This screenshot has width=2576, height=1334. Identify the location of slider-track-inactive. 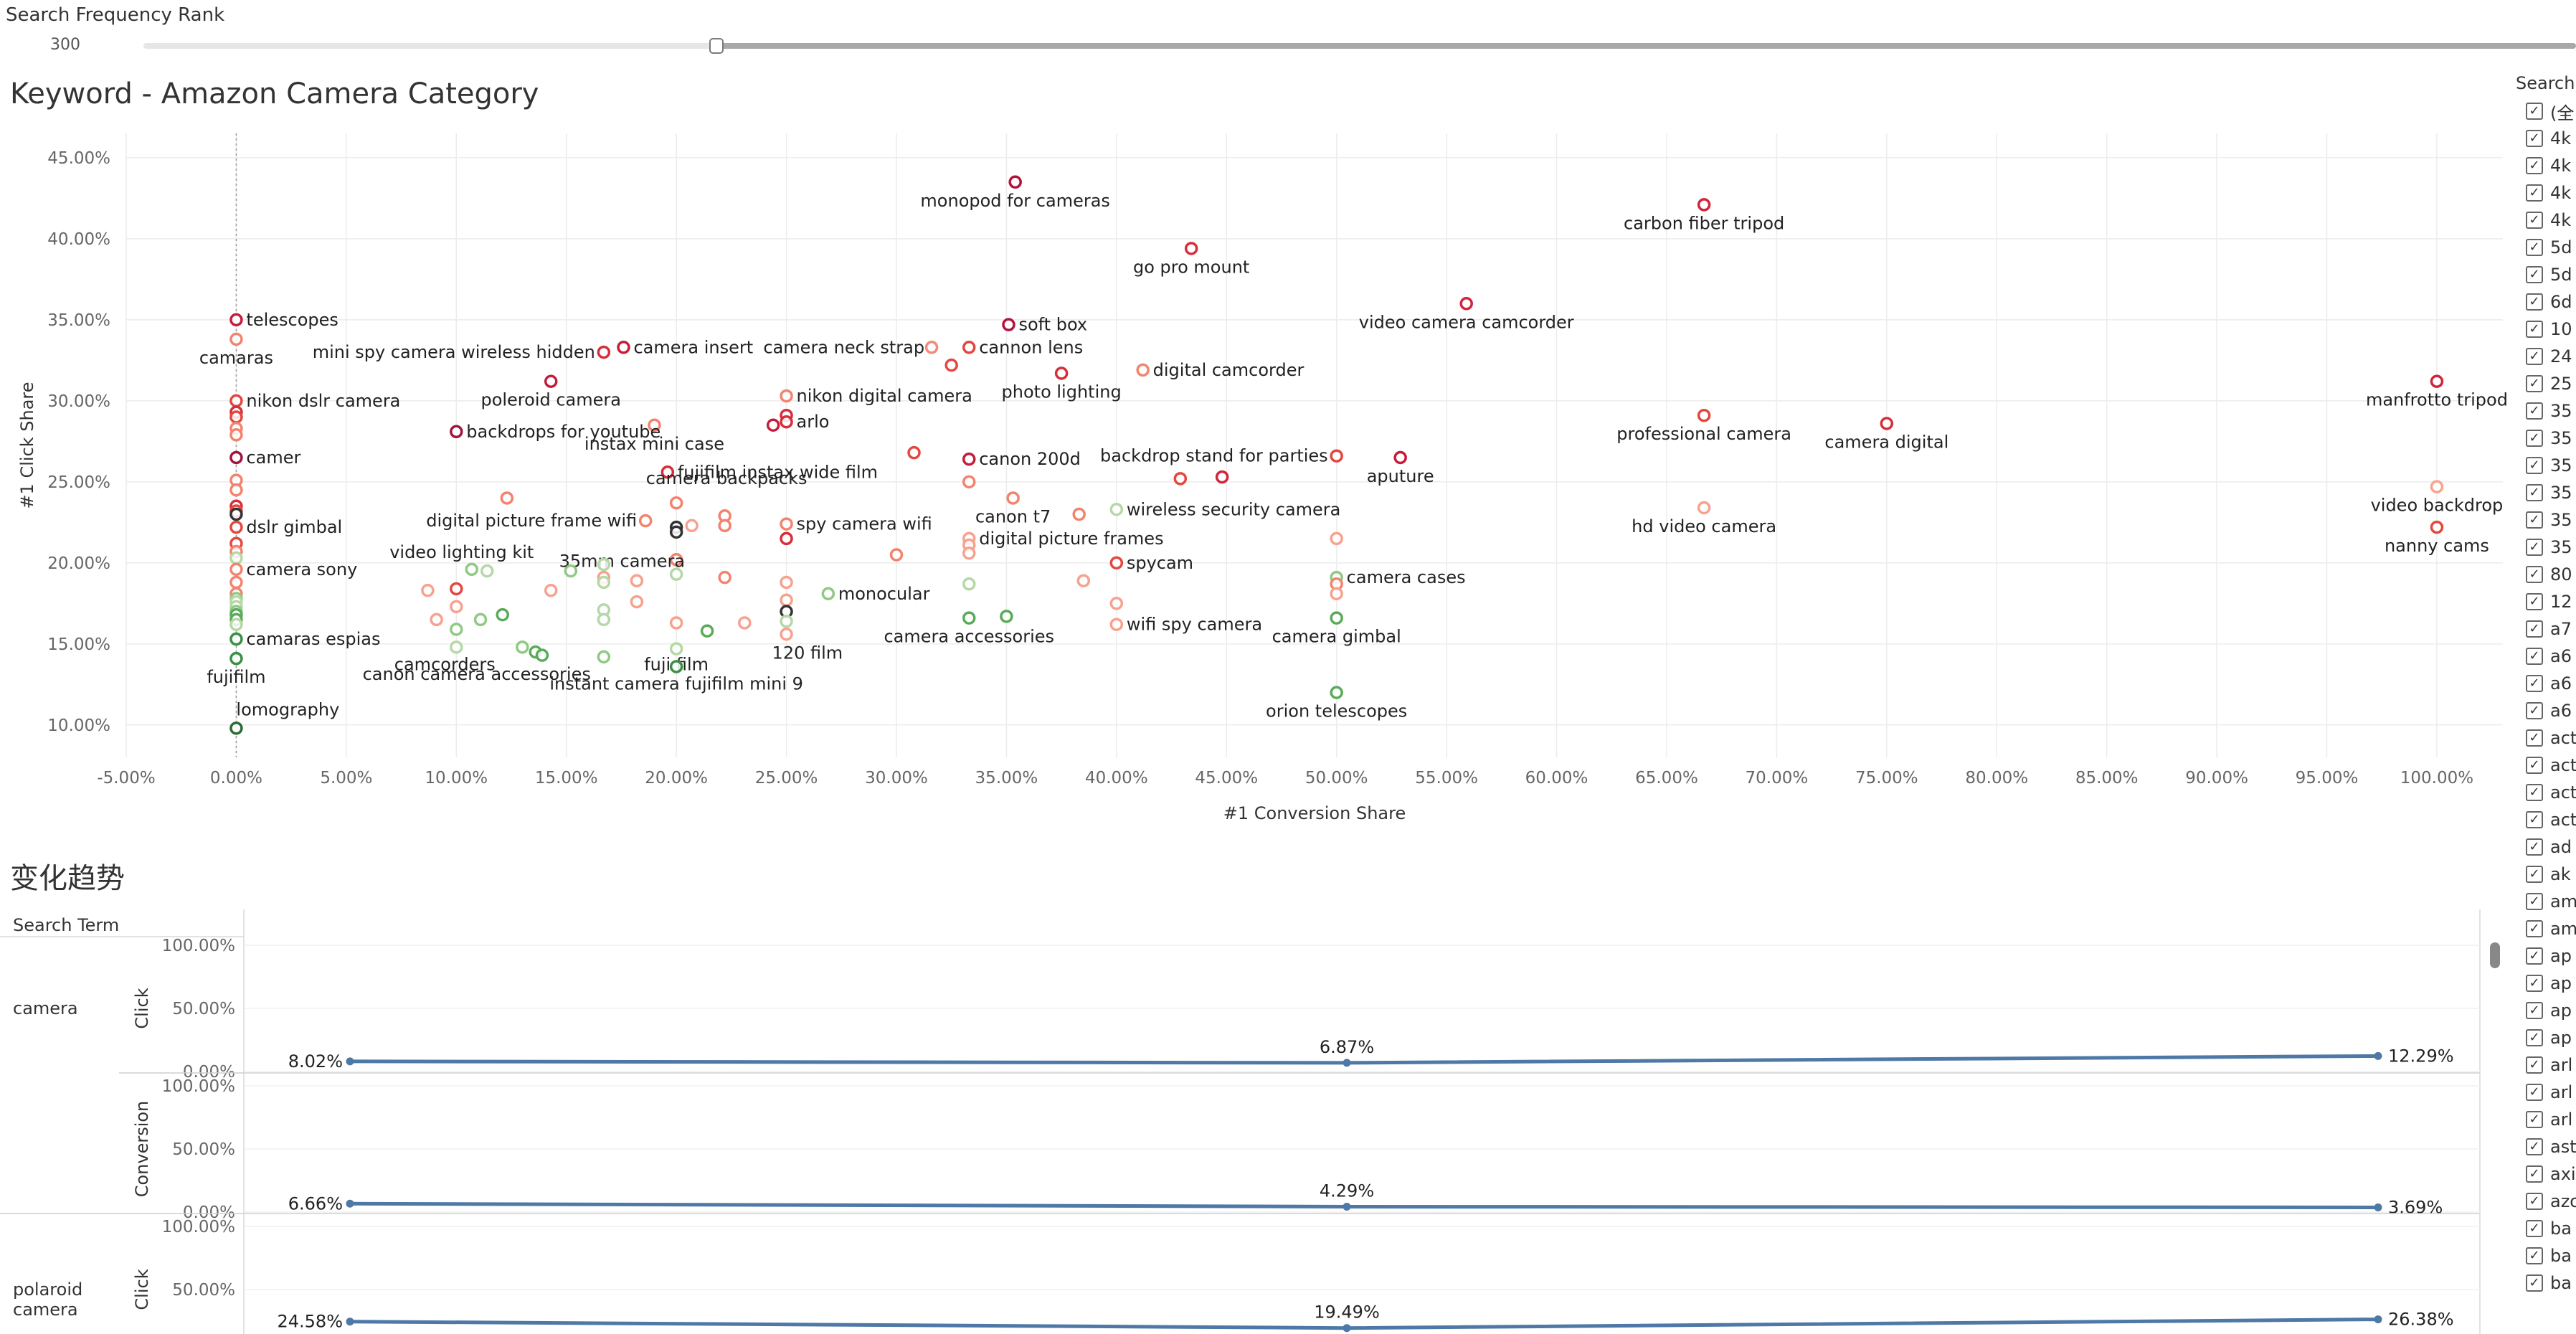
(428, 46).